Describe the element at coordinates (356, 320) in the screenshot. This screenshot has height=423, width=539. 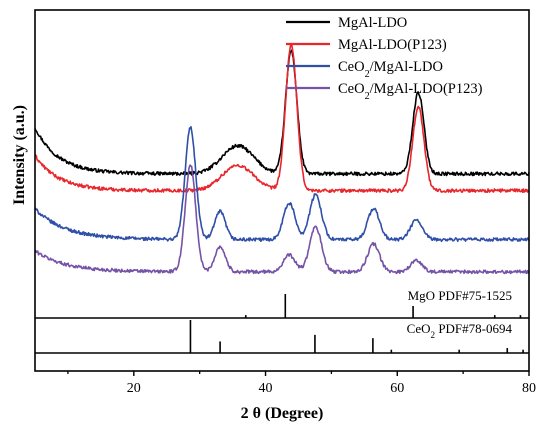
I see `reference-area: MgO PDF#75-1525 CeO2 PDF#78-0694` at that location.